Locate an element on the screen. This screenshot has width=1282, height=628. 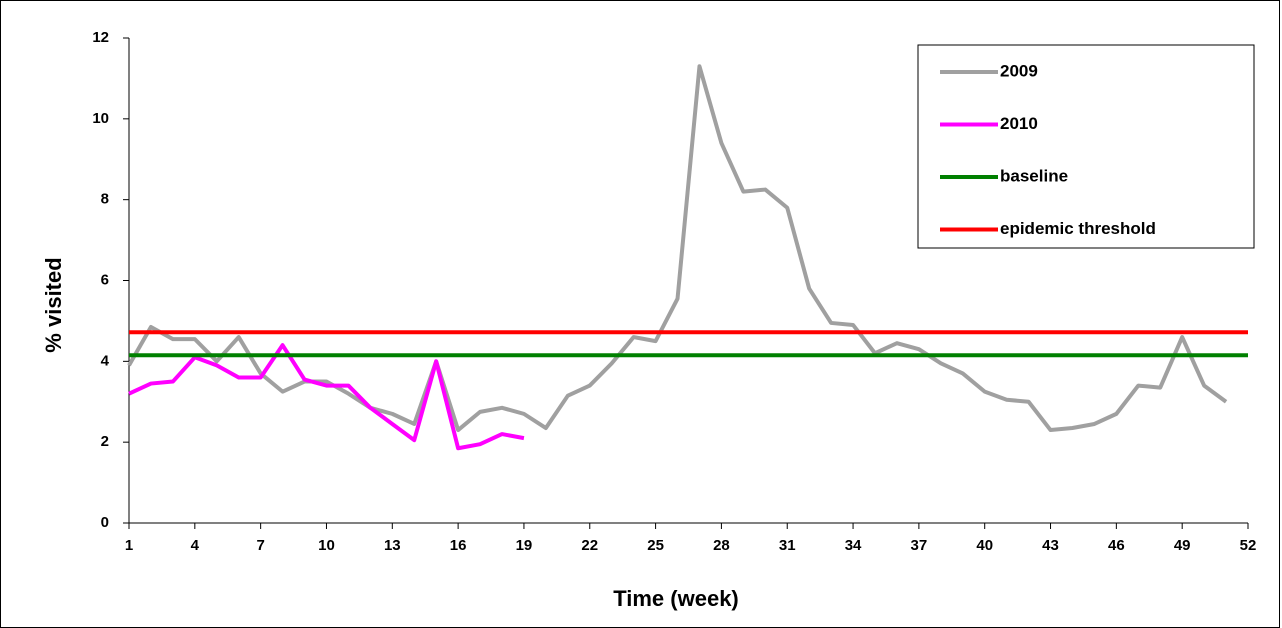
x-tick-label: 31 is located at coordinates (787, 545).